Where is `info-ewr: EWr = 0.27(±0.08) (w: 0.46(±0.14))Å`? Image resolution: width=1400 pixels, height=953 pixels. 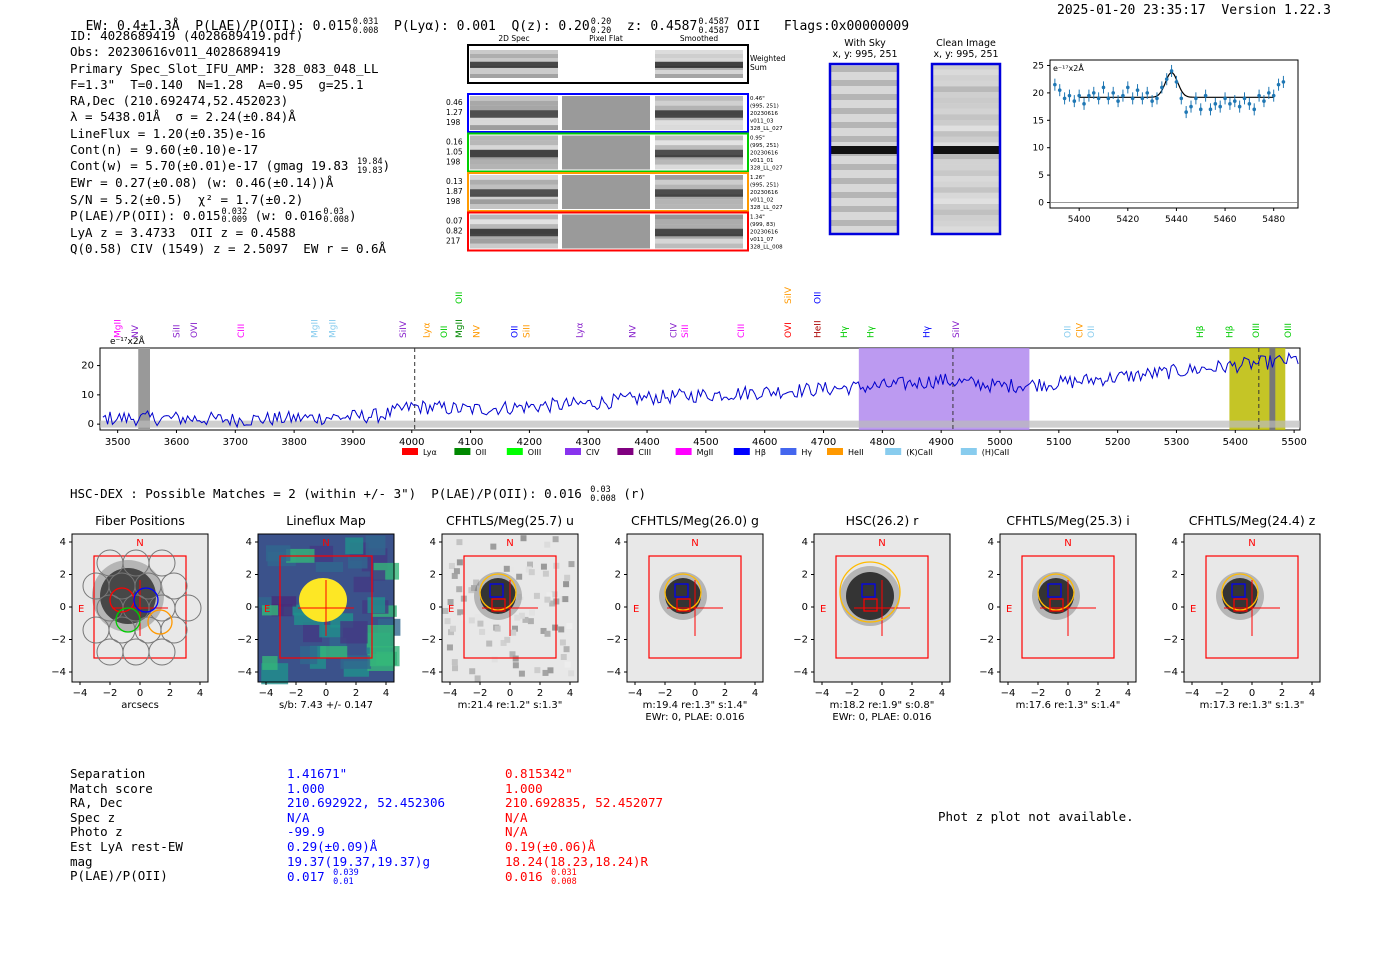 info-ewr: EWr = 0.27(±0.08) (w: 0.46(±0.14))Å is located at coordinates (202, 183).